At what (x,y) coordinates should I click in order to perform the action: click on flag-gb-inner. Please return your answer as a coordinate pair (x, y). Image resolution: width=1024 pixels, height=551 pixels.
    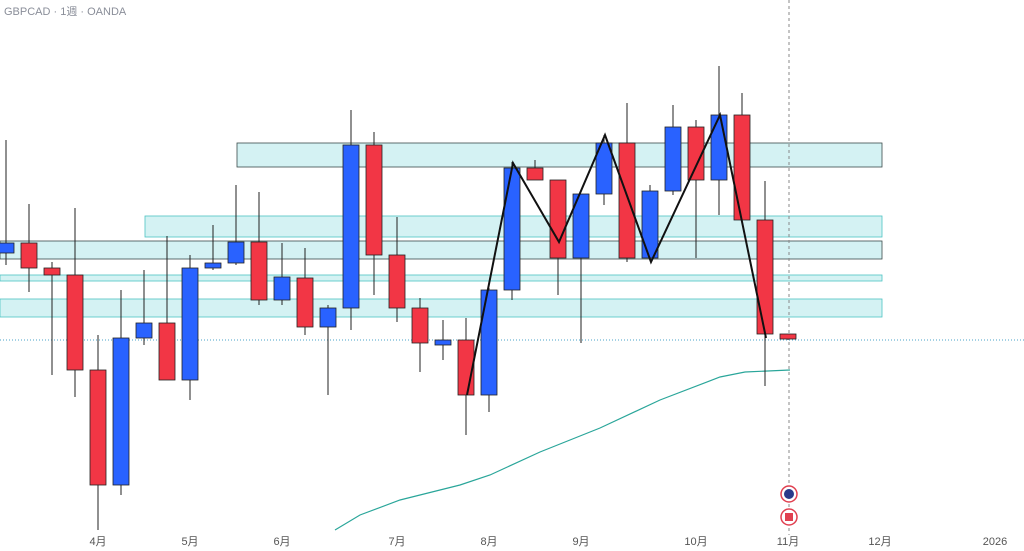
    Looking at the image, I should click on (789, 494).